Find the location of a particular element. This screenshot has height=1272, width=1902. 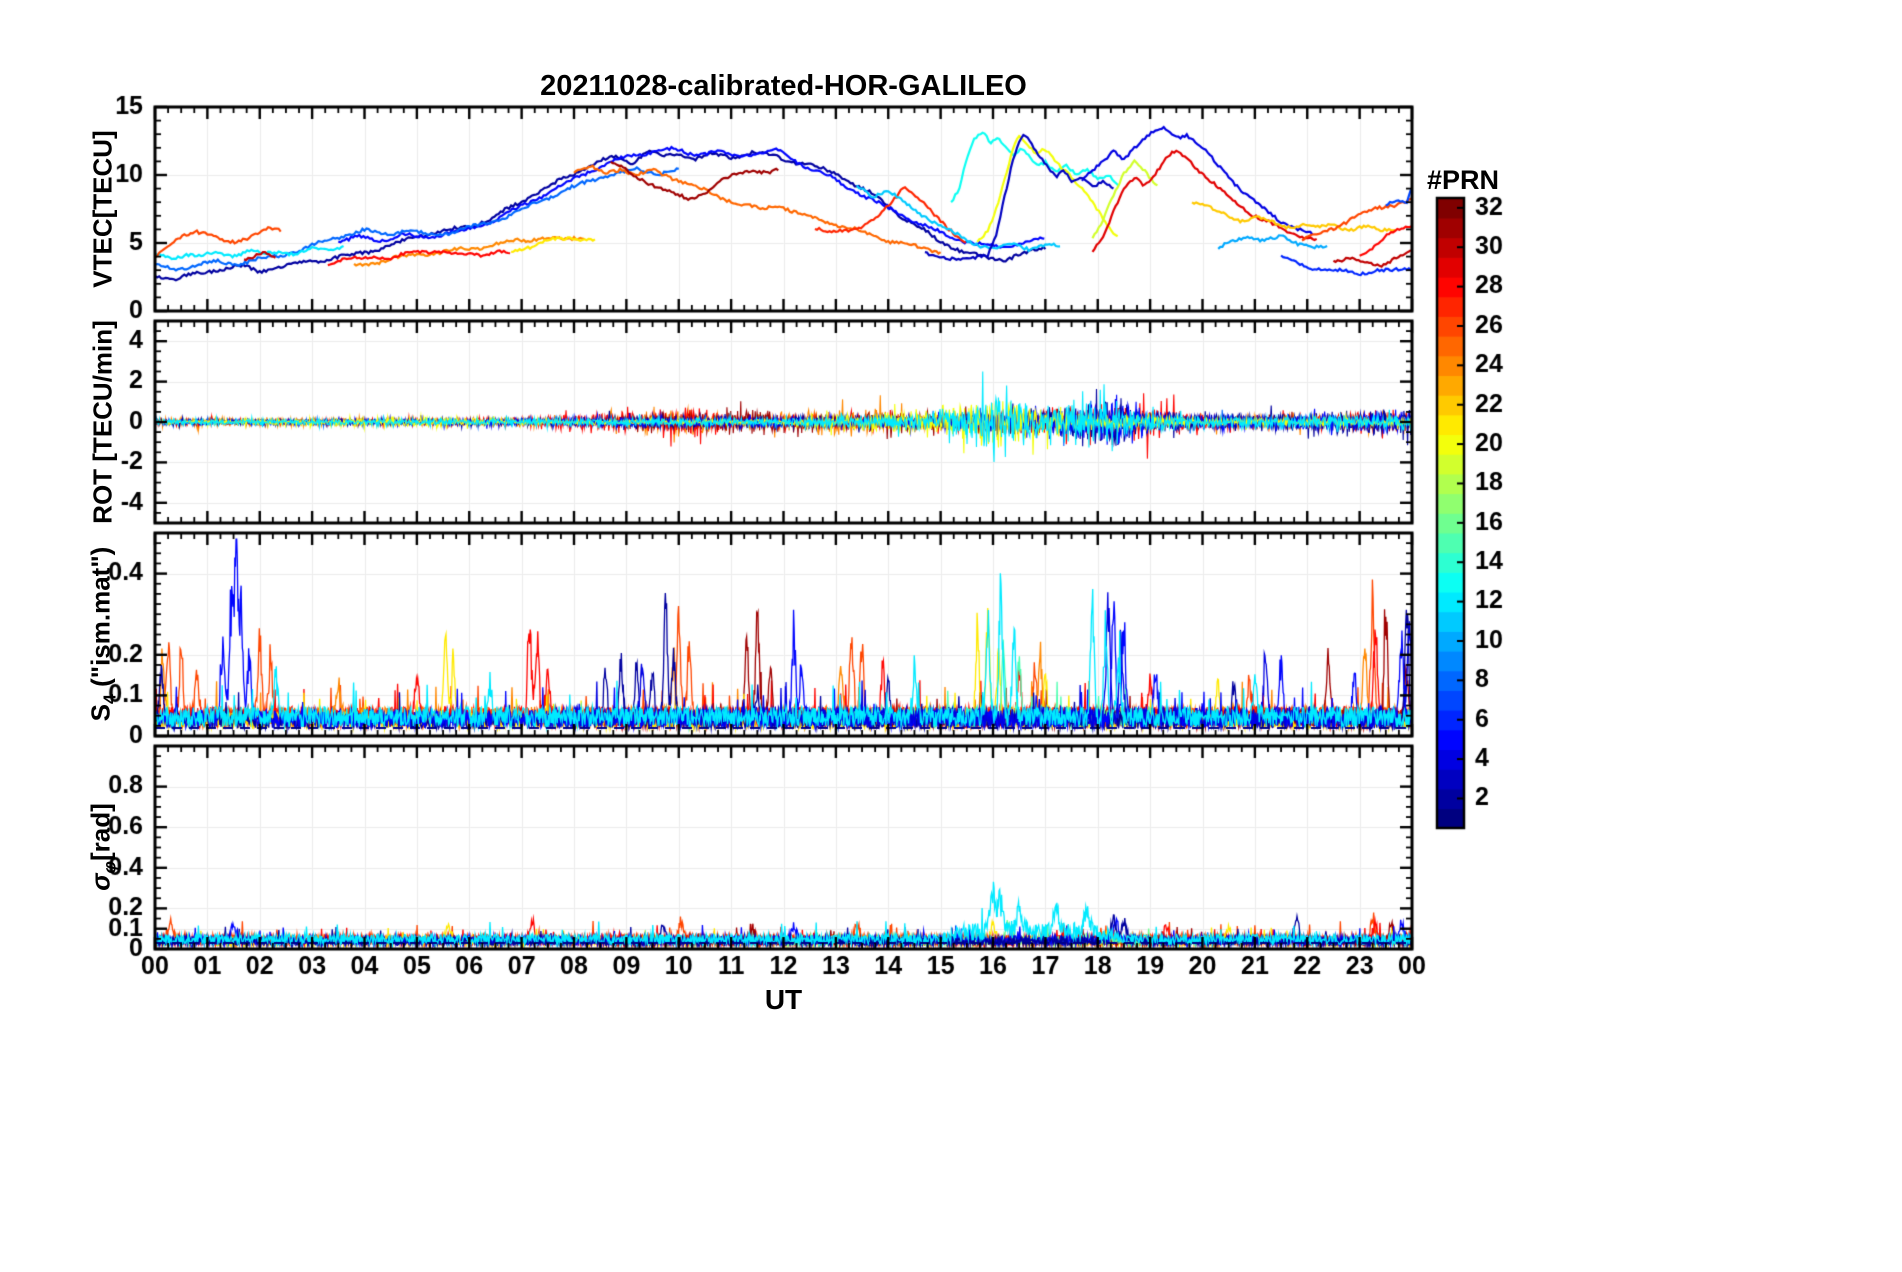

y-axis-label-sigma-pre: σ is located at coordinates (100, 882).